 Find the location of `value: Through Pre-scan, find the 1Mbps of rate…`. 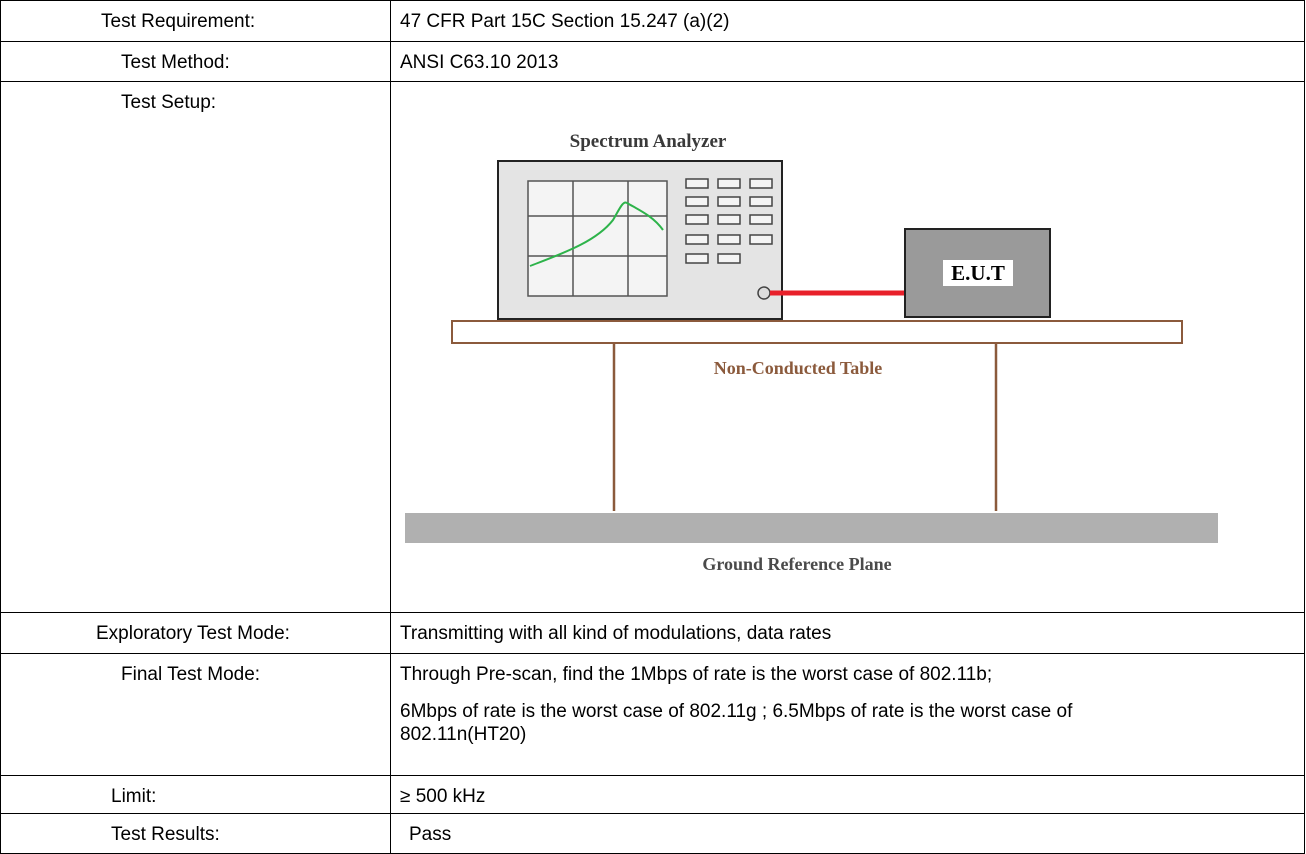

value: Through Pre-scan, find the 1Mbps of rate… is located at coordinates (847, 714).